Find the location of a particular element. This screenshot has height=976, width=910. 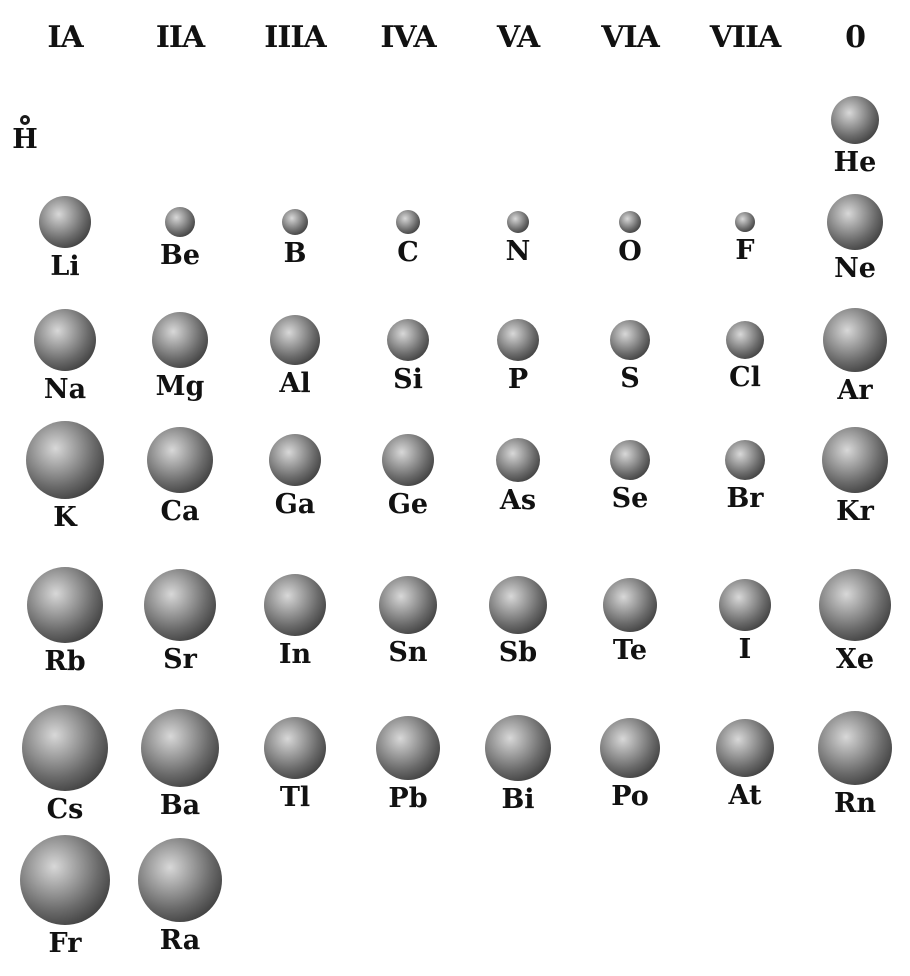

atom-sr: Sr is located at coordinates (180, 622).